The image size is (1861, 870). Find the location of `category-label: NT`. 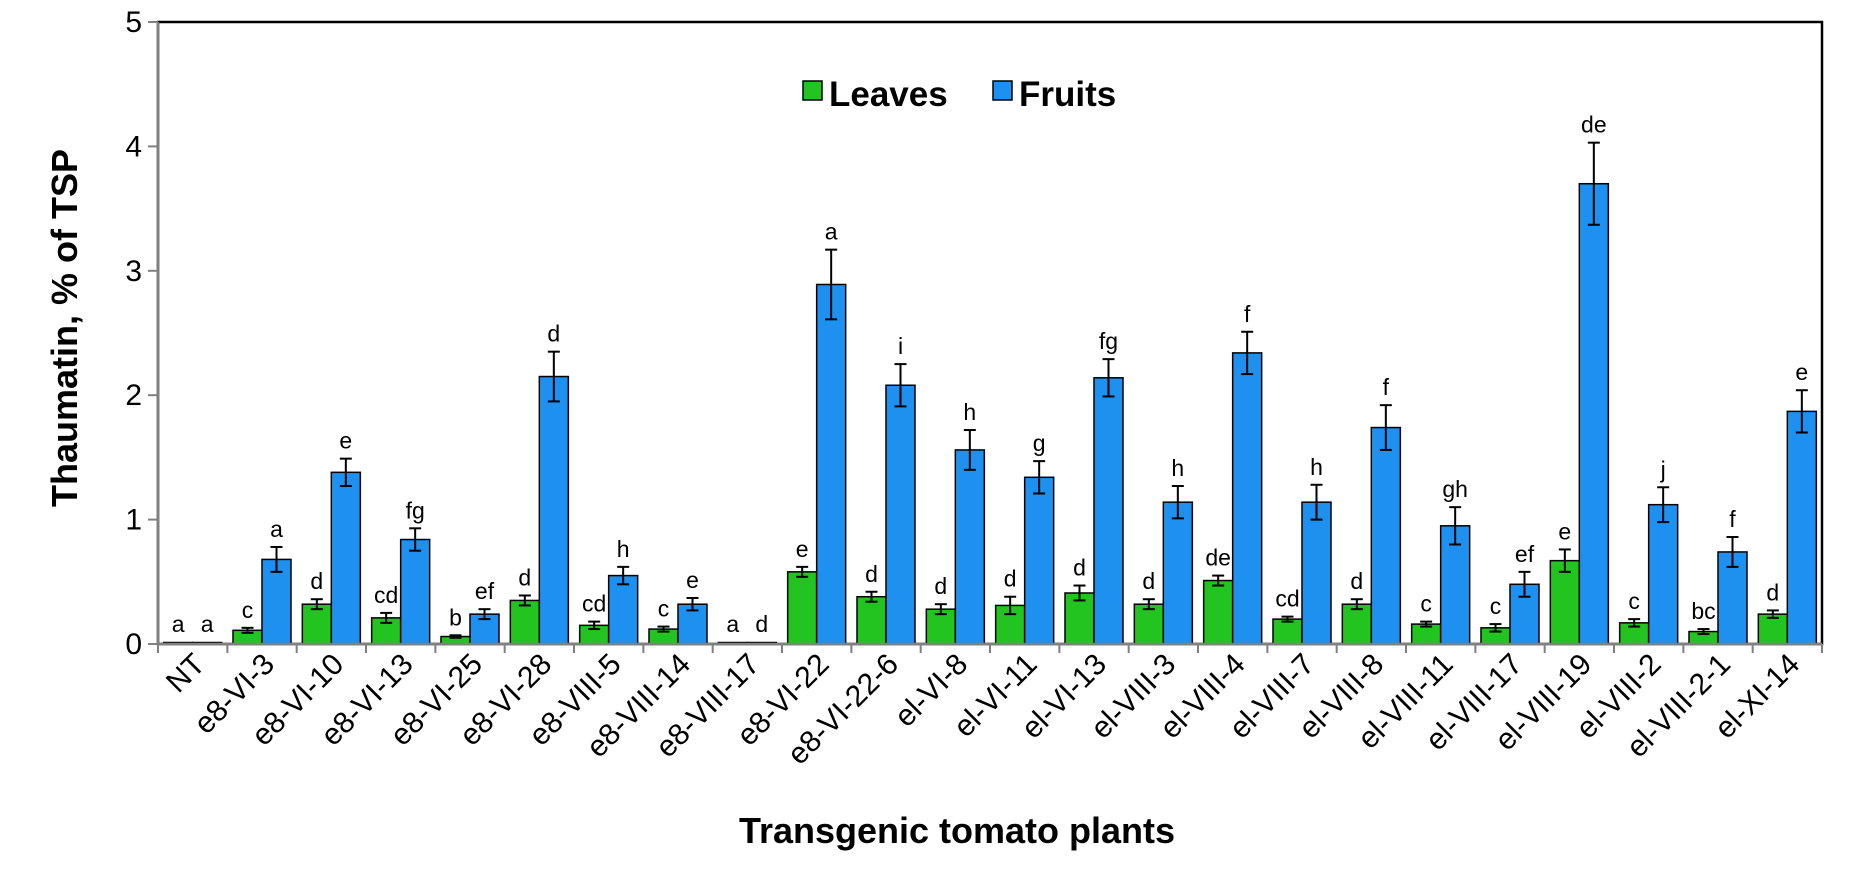

category-label: NT is located at coordinates (186, 674).